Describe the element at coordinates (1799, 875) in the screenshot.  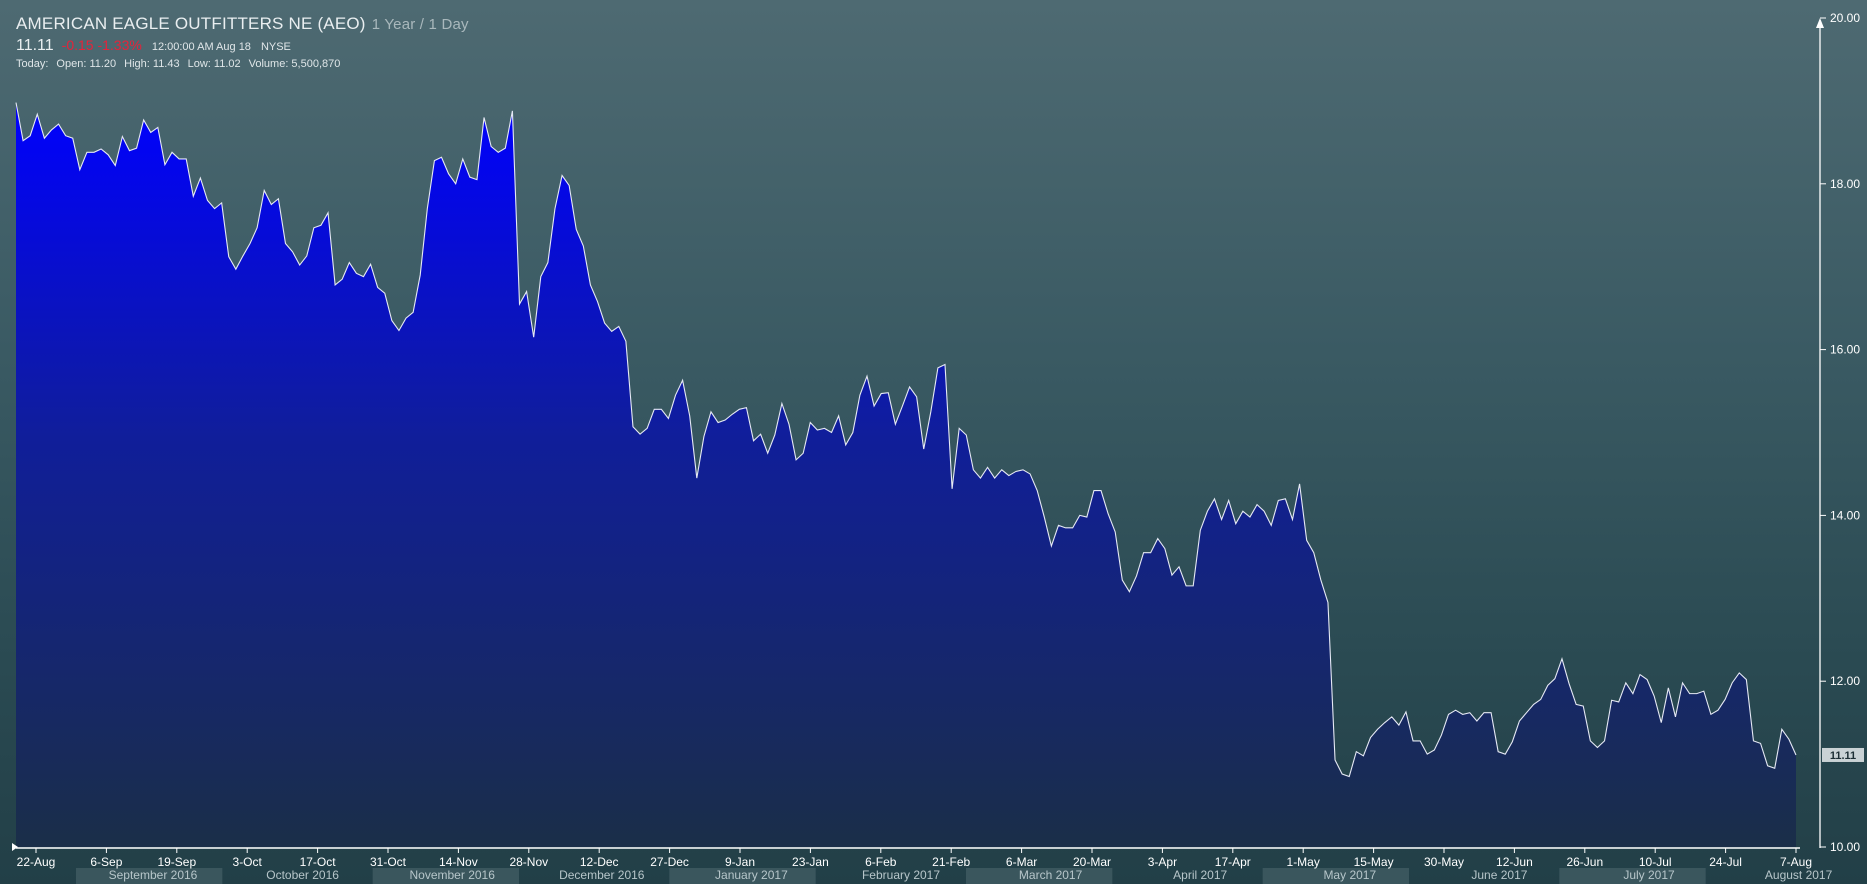
I see `month-label: August 2017` at that location.